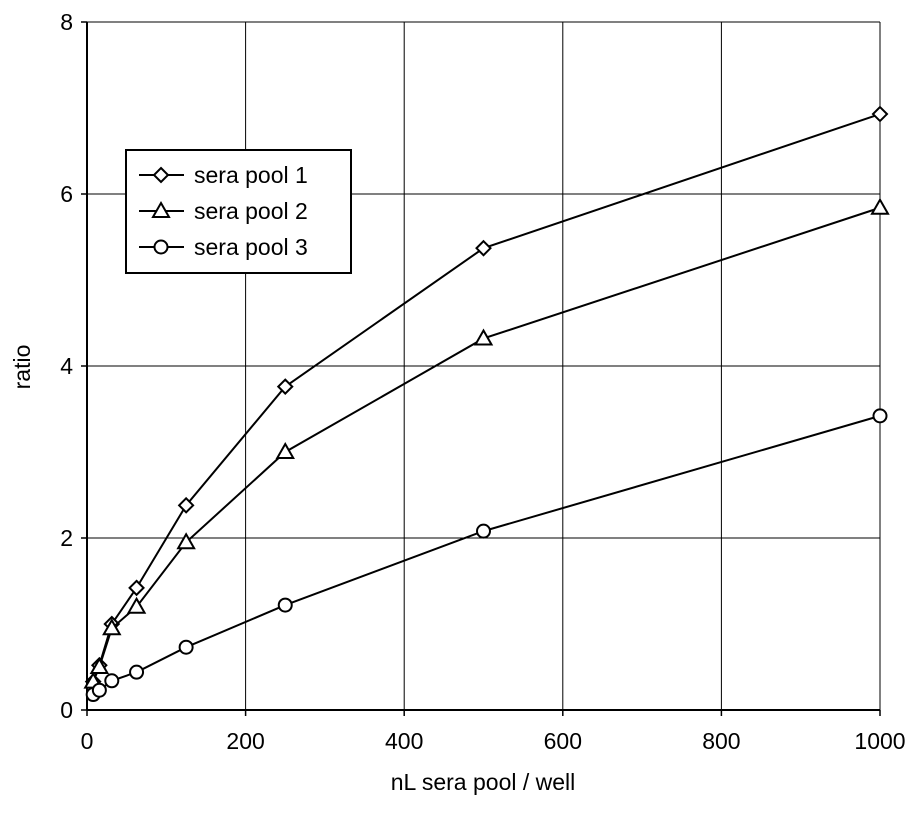 The width and height of the screenshot is (914, 814). I want to click on legend-label: sera pool 3, so click(251, 247).